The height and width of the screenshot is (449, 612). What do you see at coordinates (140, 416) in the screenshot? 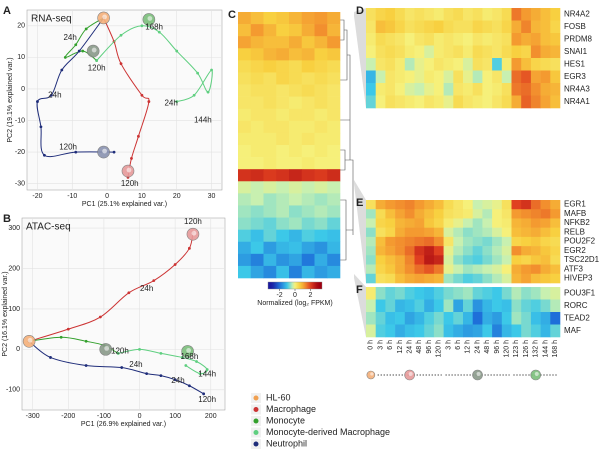
I see `x-tick-label: 0` at bounding box center [140, 416].